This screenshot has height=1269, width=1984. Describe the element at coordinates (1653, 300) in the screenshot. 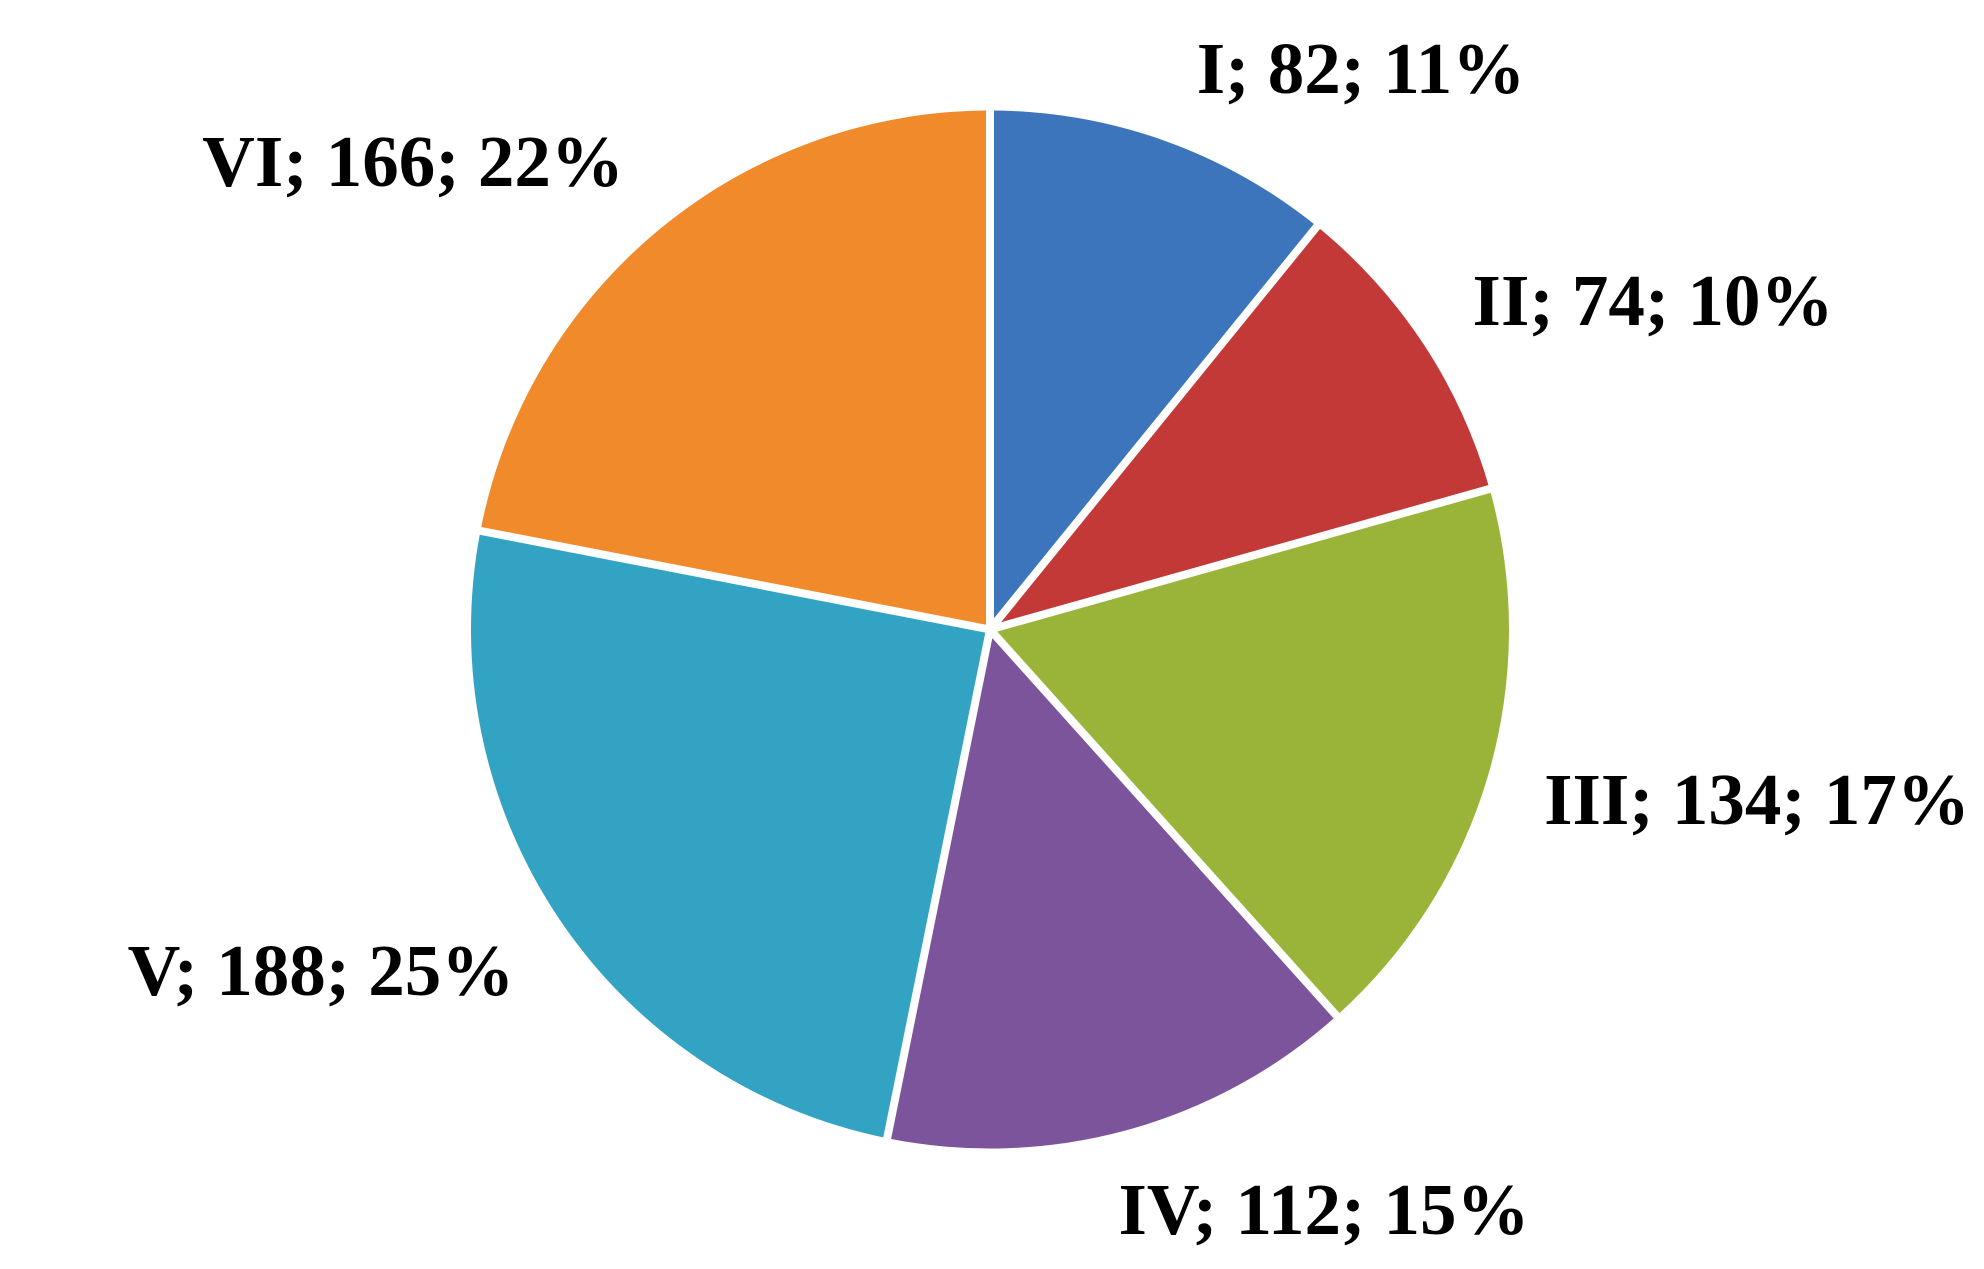

I see `svg-text: II; 74; 10%` at that location.